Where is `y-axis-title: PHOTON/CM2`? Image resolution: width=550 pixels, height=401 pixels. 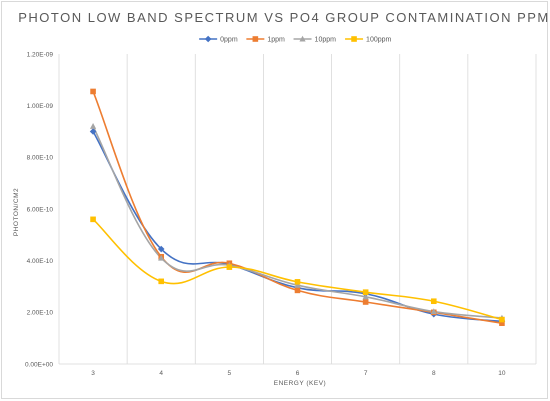
y-axis-title: PHOTON/CM2 is located at coordinates (16, 212).